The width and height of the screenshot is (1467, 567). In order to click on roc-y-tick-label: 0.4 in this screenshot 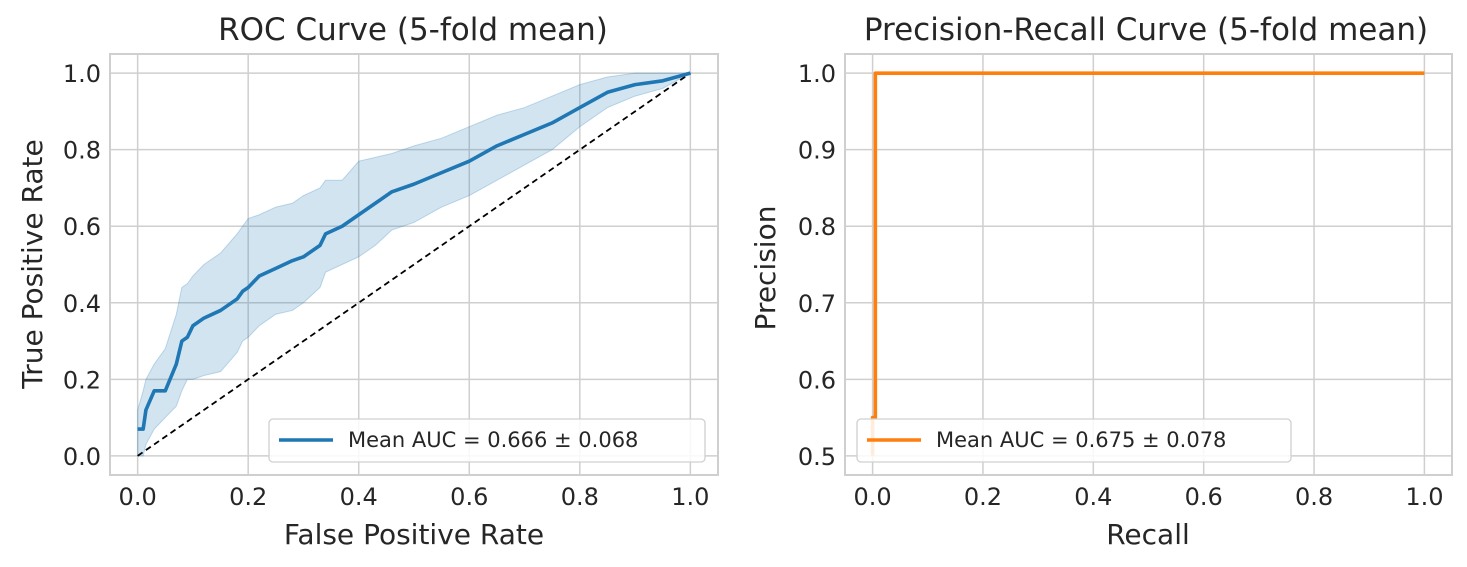, I will do `click(82, 304)`.